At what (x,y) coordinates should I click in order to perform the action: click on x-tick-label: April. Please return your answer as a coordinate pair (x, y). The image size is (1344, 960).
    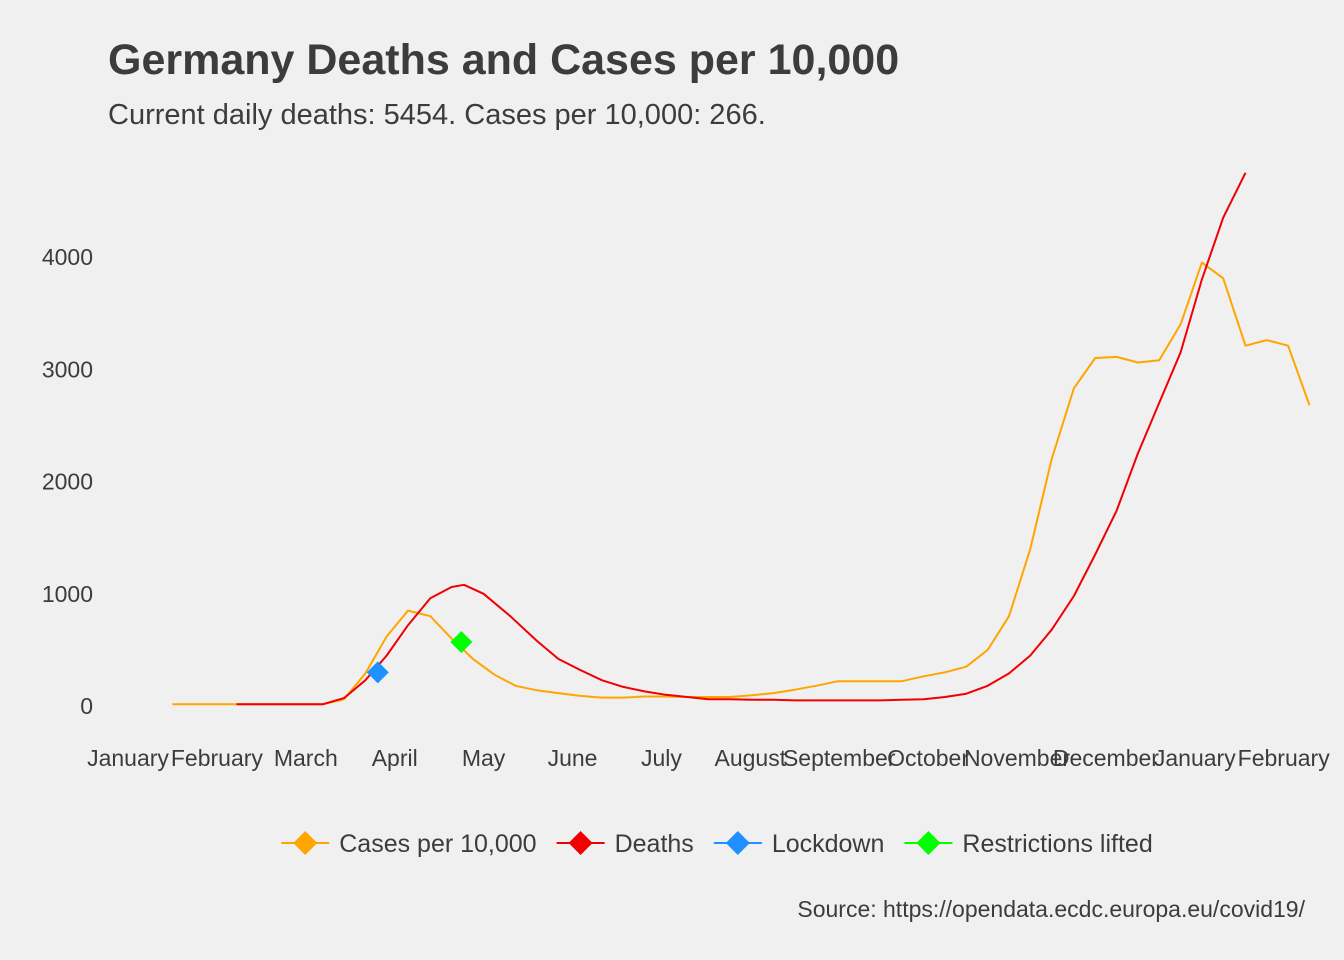
    Looking at the image, I should click on (395, 758).